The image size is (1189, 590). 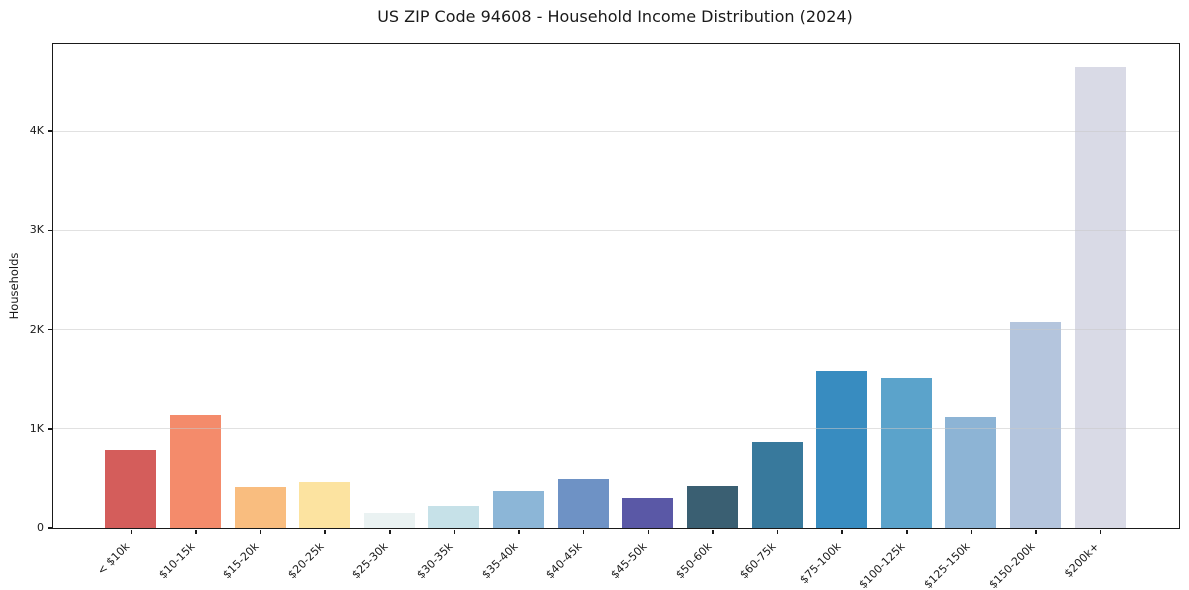 What do you see at coordinates (241, 561) in the screenshot?
I see `x-tick-label: $15-20k` at bounding box center [241, 561].